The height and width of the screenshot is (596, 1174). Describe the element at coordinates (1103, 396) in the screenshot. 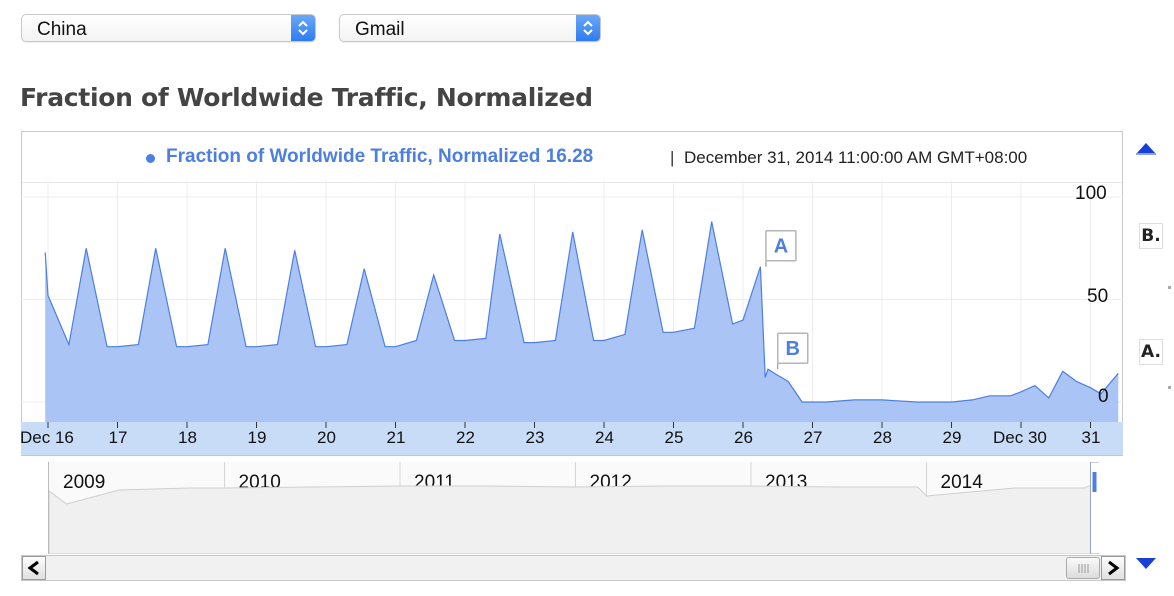

I see `y-tick-0: 0` at that location.